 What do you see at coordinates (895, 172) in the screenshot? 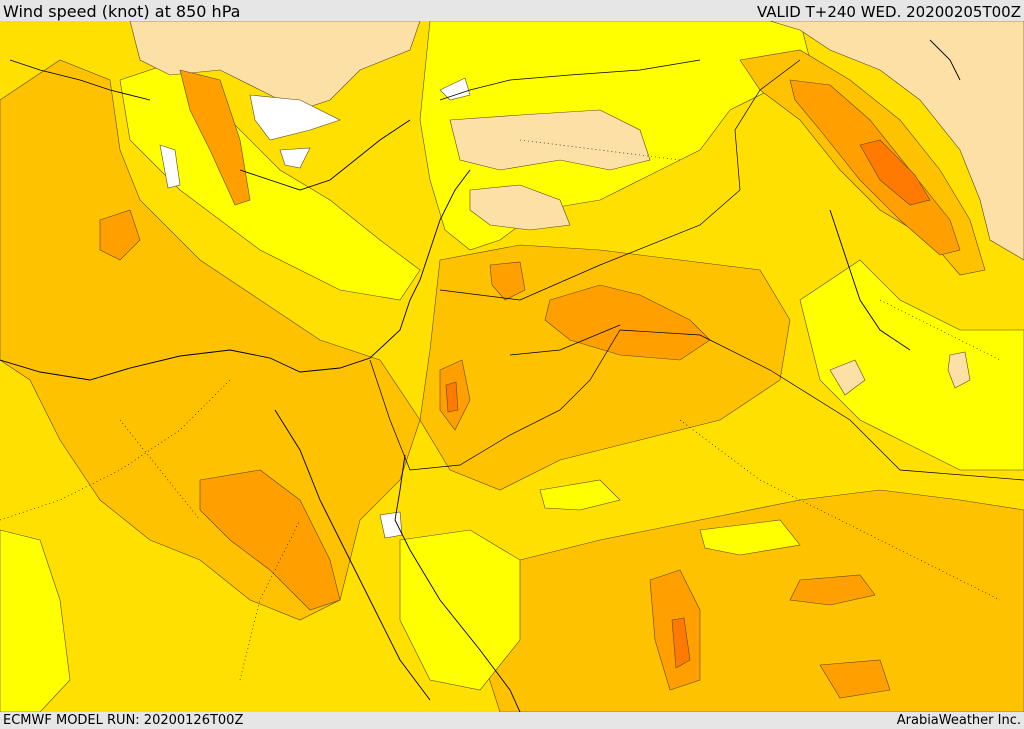
I see `band-deep-orange-zagros` at bounding box center [895, 172].